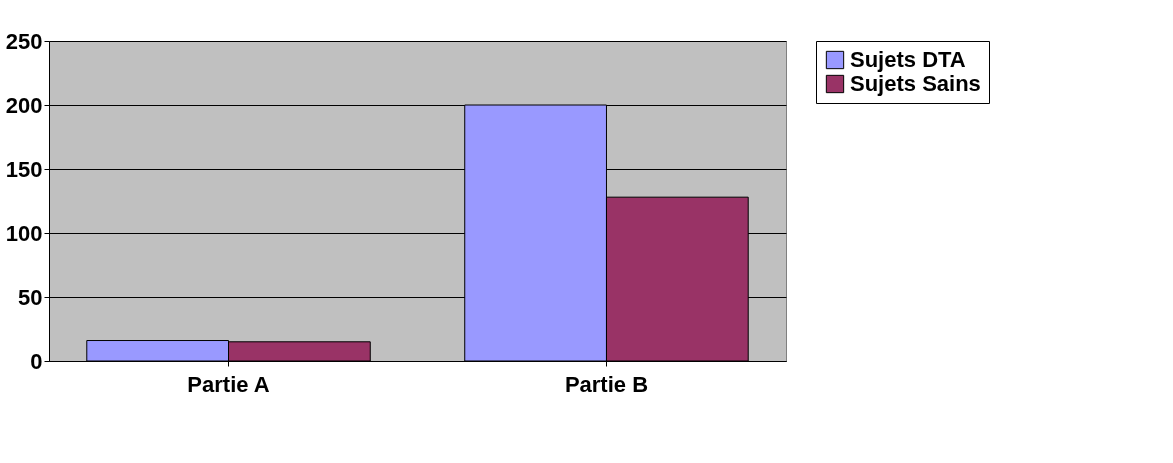 The image size is (1173, 463). What do you see at coordinates (24, 41) in the screenshot?
I see `y-tick-label: 250` at bounding box center [24, 41].